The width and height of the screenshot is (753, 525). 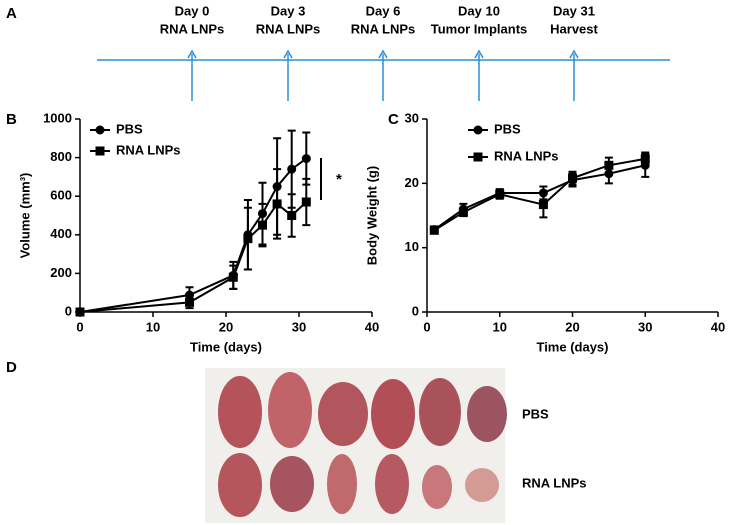 What do you see at coordinates (574, 10) in the screenshot?
I see `timeline-day: Day 31` at bounding box center [574, 10].